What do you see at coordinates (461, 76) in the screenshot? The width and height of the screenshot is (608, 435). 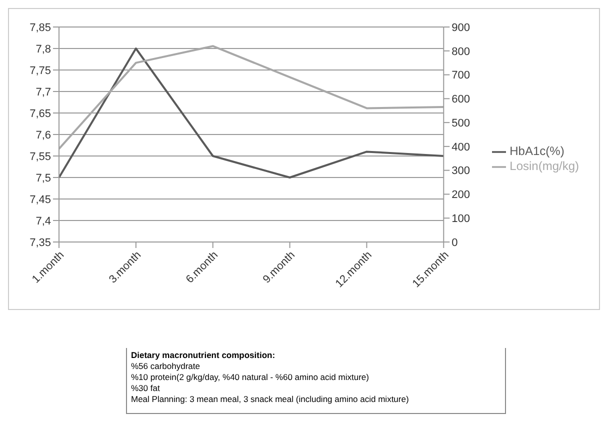 I see `y2-tick-label: 700` at bounding box center [461, 76].